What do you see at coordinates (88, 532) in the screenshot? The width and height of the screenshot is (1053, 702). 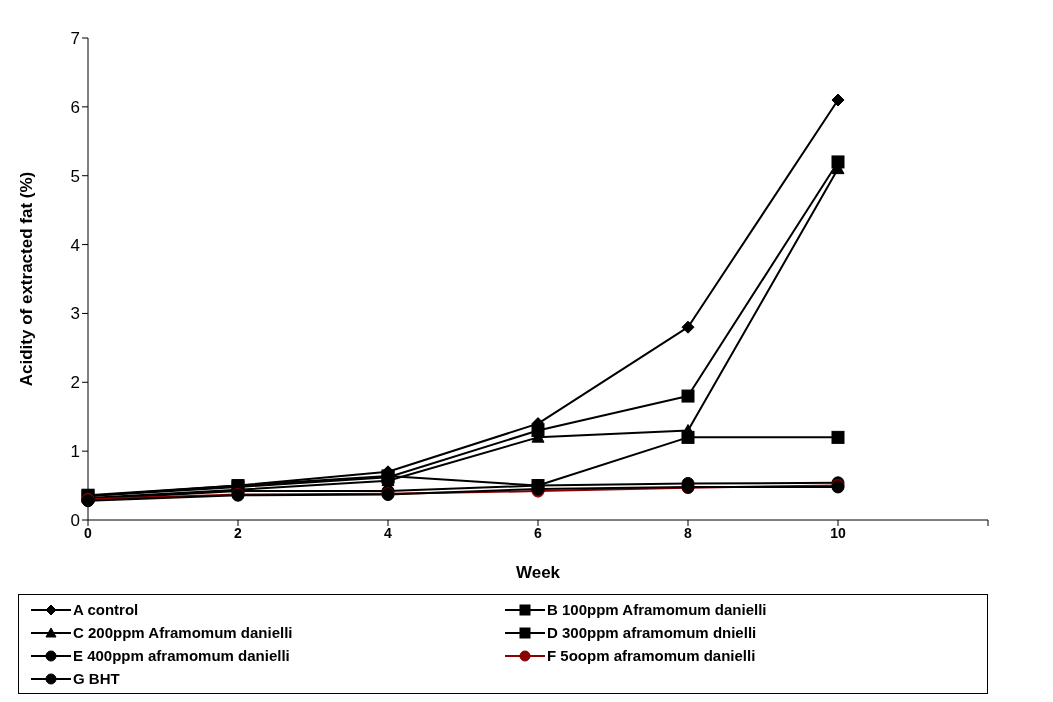 I see `x-tick-label: 0` at bounding box center [88, 532].